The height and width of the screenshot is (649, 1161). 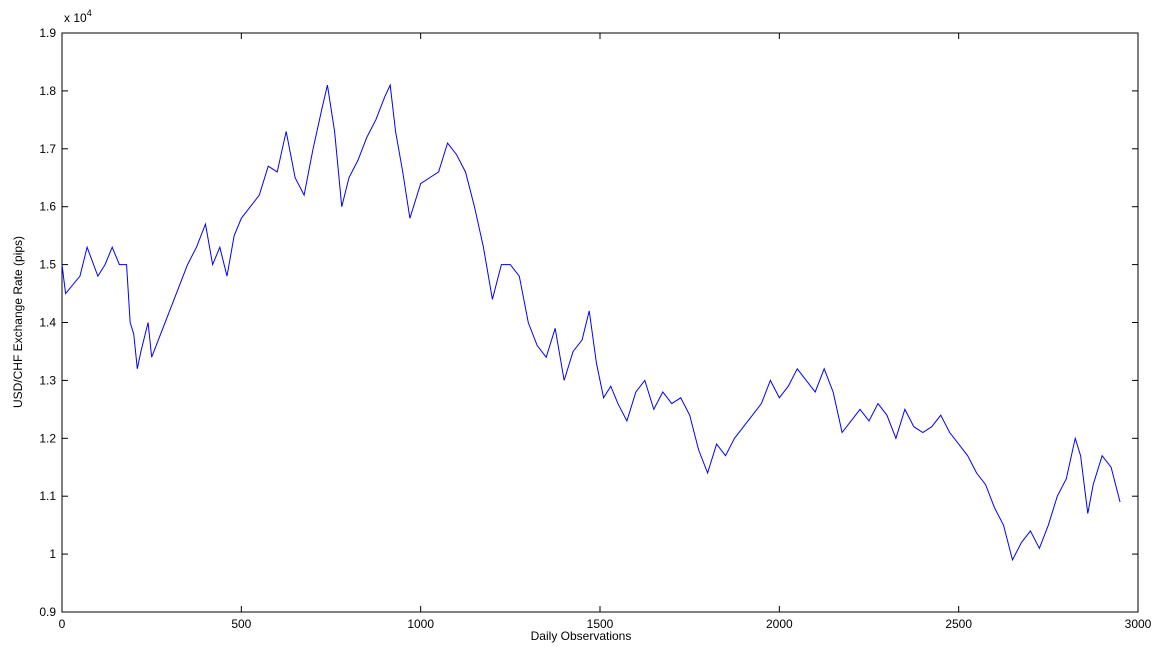 I want to click on y-tick-label: 1.8, so click(x=47, y=91).